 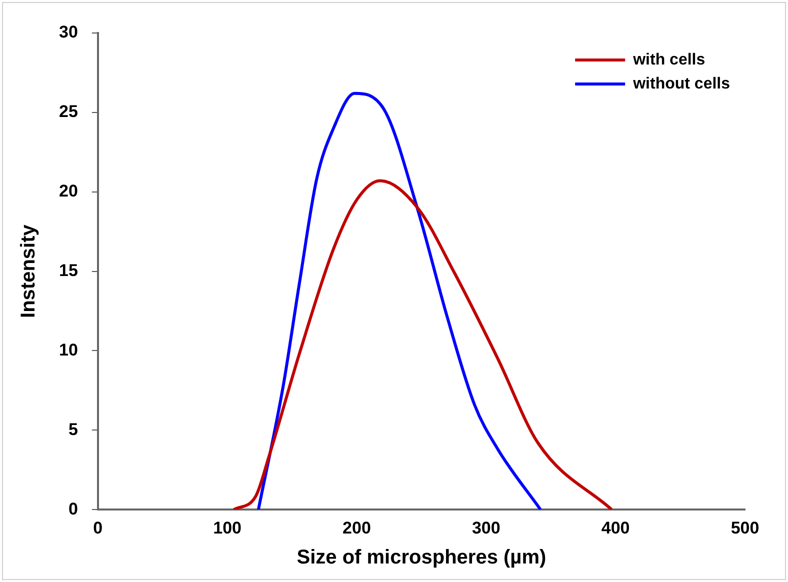 What do you see at coordinates (98, 528) in the screenshot?
I see `x-tick-label: 0` at bounding box center [98, 528].